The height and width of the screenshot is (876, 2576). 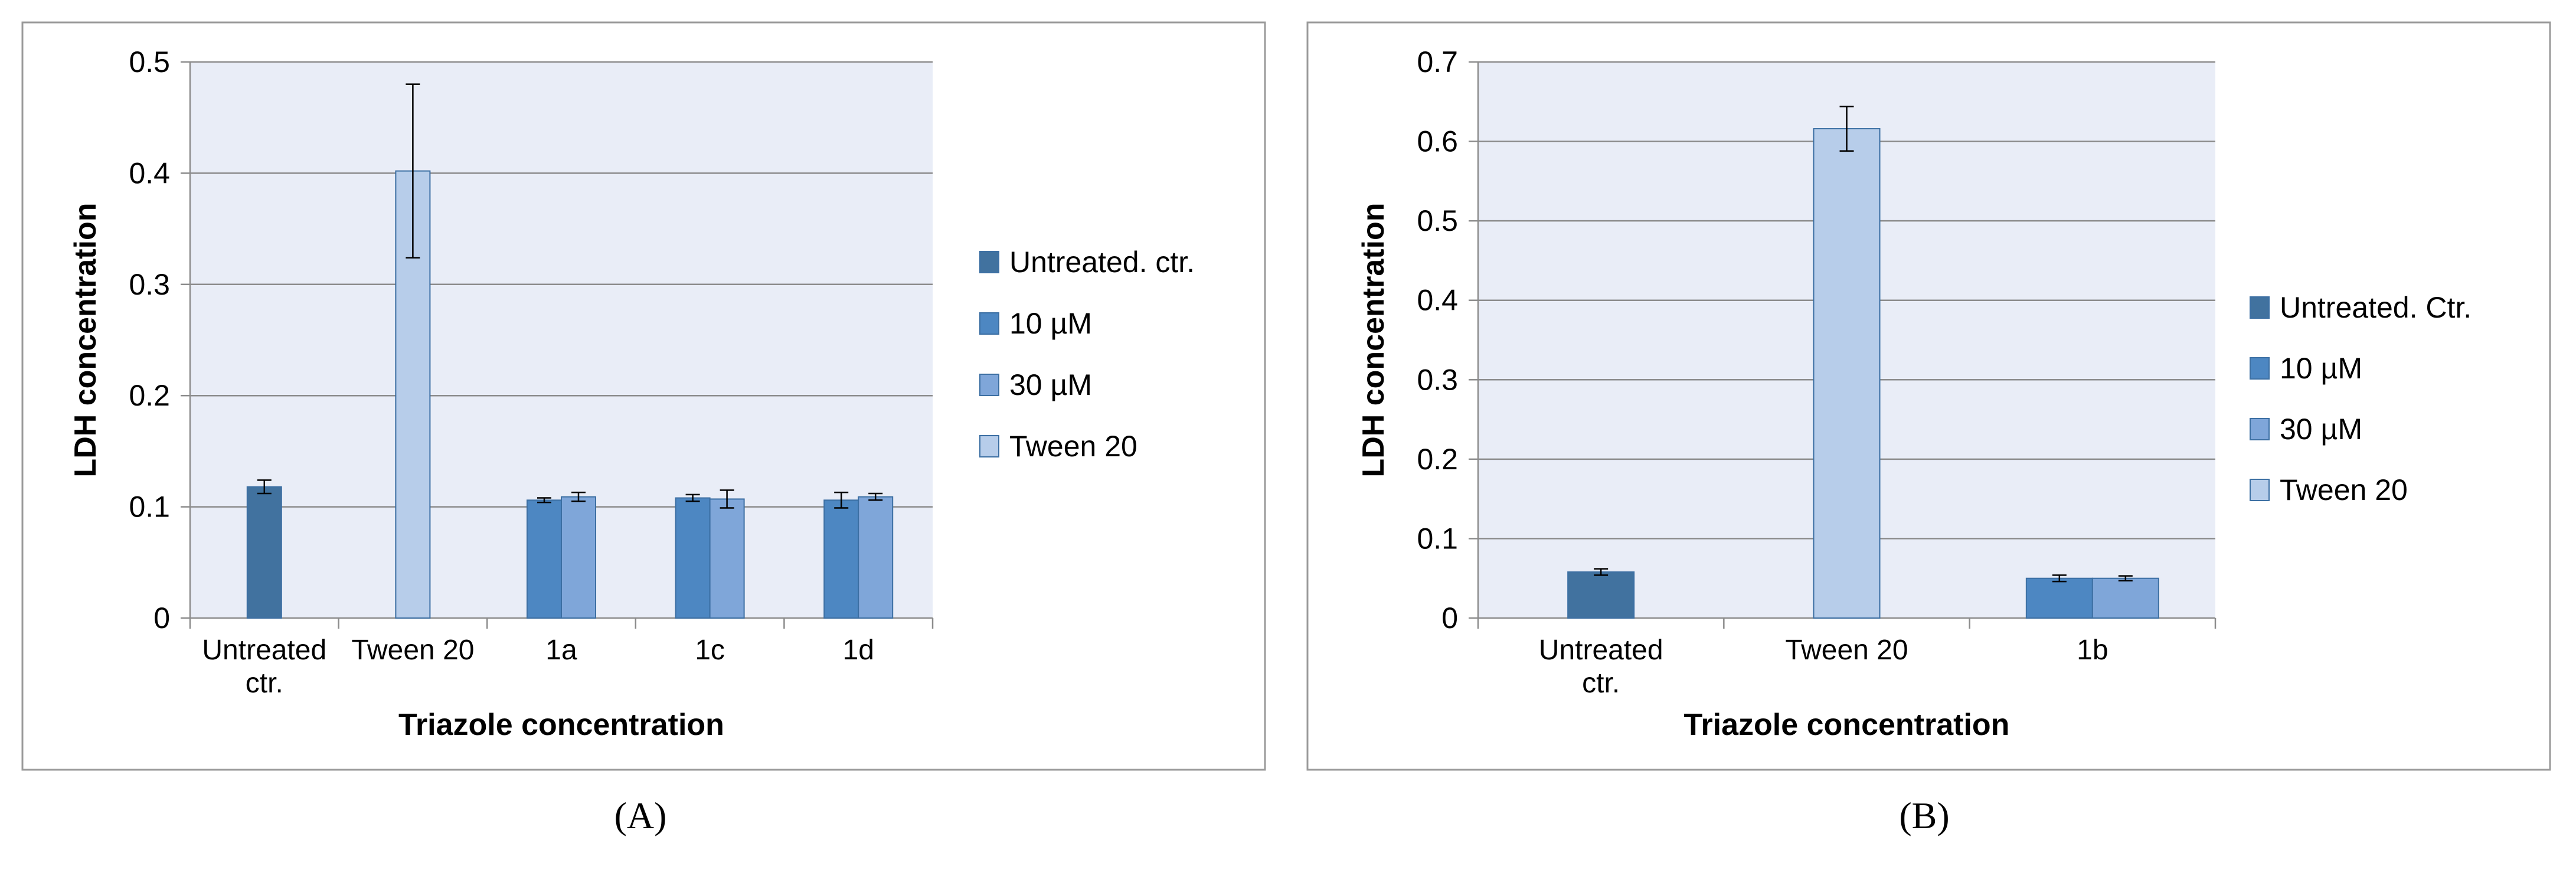 What do you see at coordinates (1924, 815) in the screenshot?
I see `panel-label-b: (B)` at bounding box center [1924, 815].